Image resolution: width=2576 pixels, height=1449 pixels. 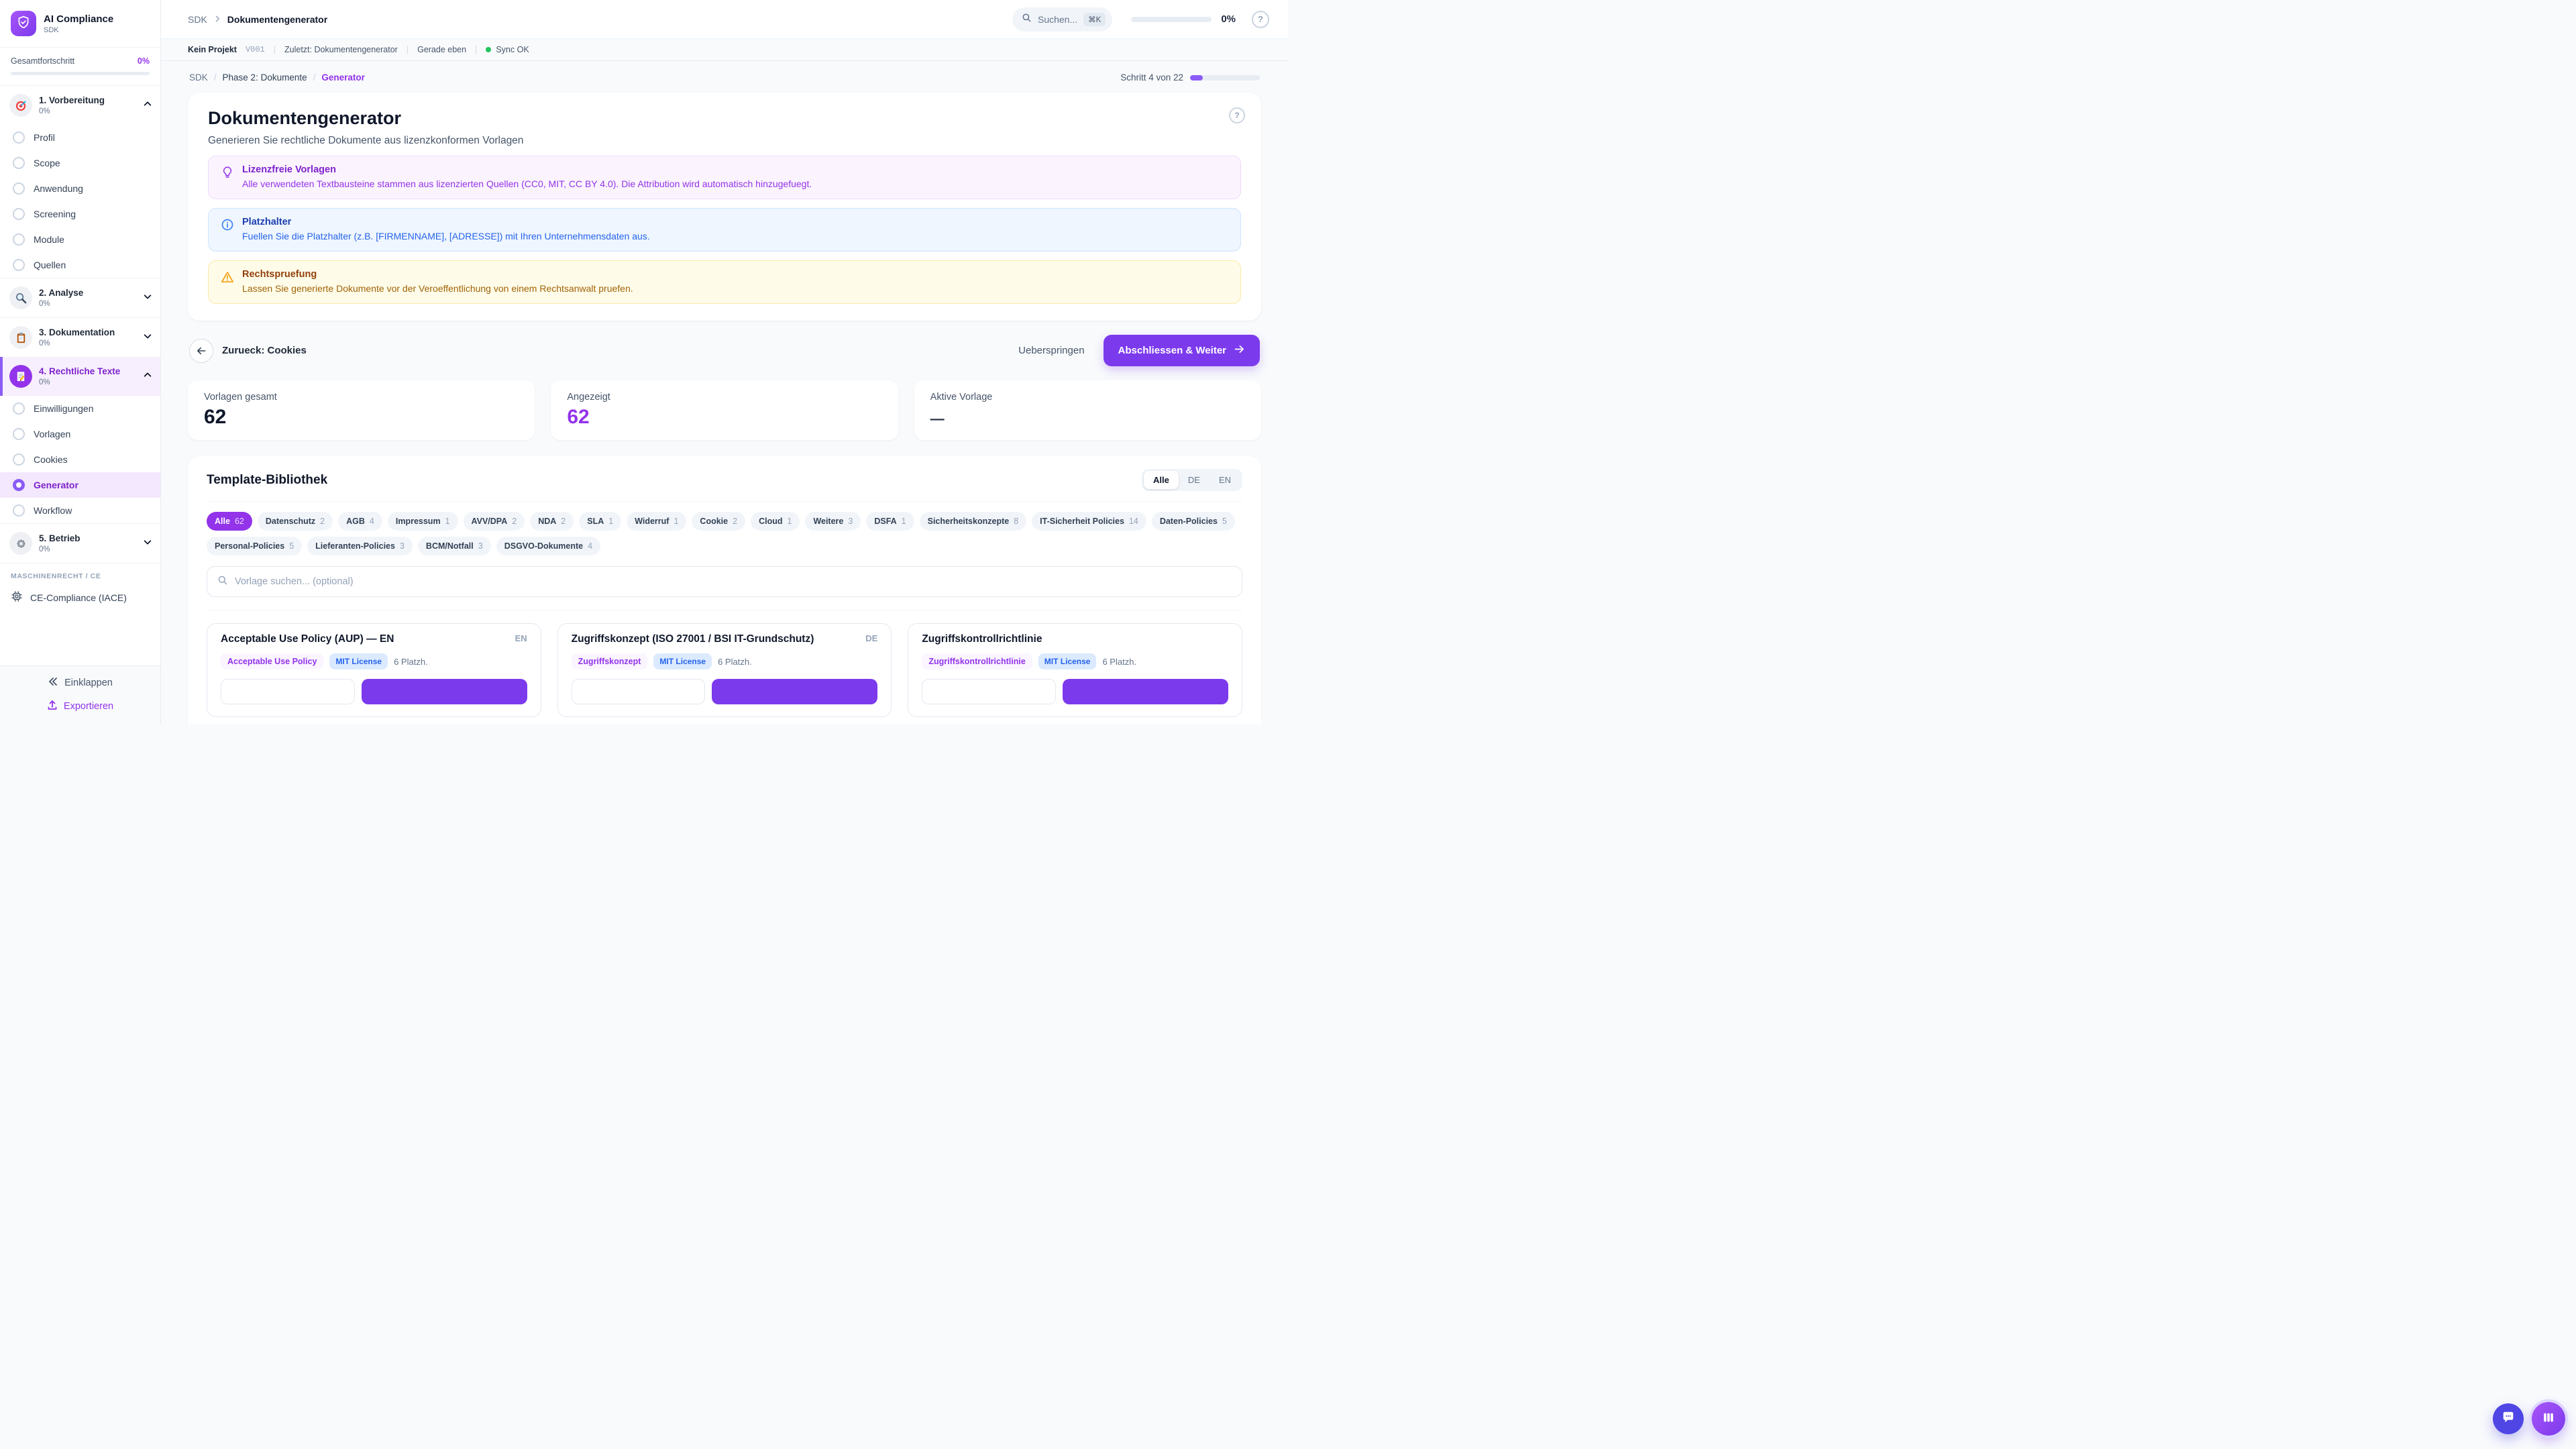 I want to click on filter-chip-impressum: Impressum 1, so click(x=422, y=521).